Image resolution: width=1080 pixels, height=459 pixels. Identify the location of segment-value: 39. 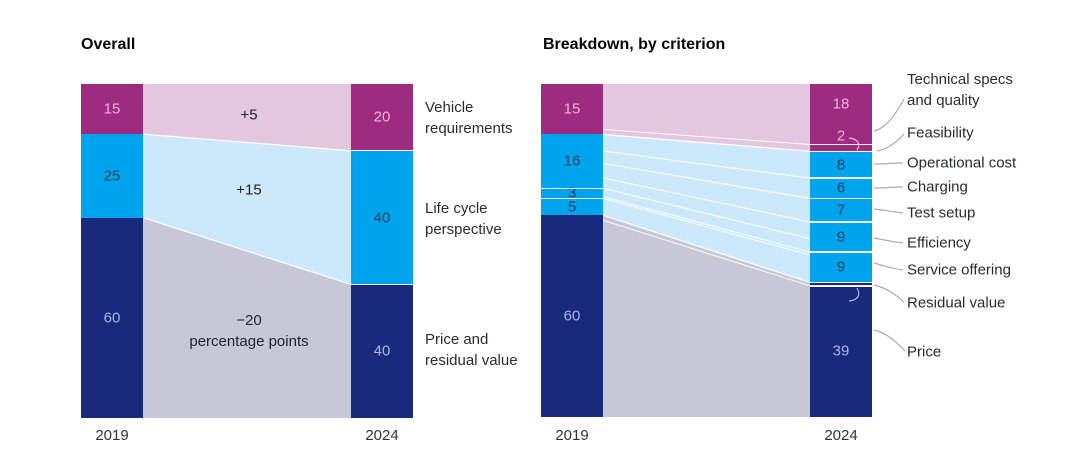
(841, 351).